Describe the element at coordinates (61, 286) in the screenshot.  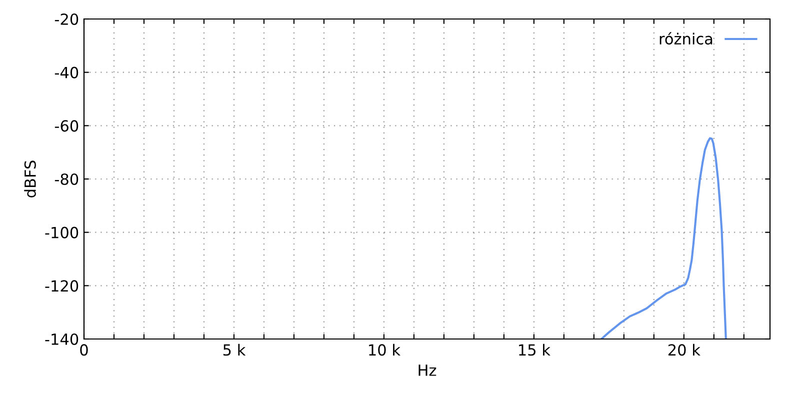
I see `y-tick-label: -120` at that location.